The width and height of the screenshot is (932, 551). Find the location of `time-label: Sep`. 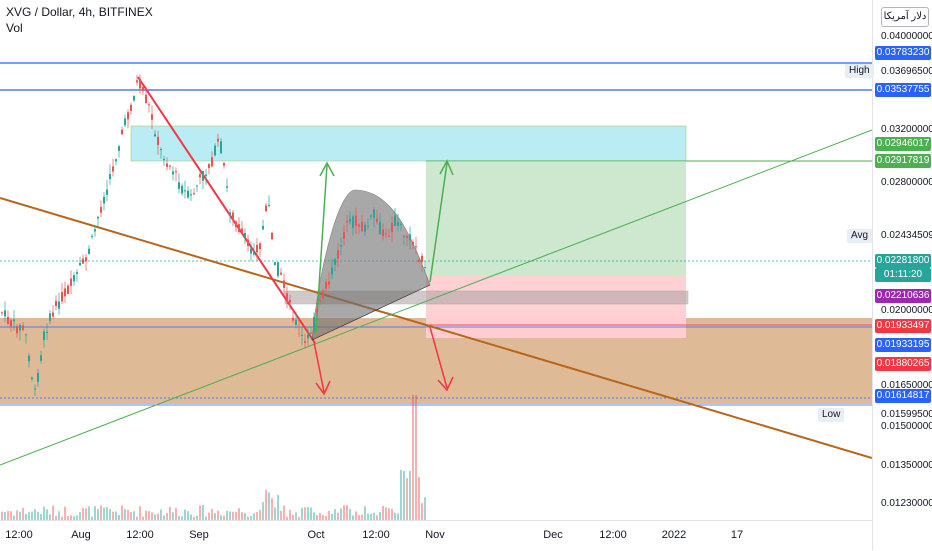

time-label: Sep is located at coordinates (199, 535).